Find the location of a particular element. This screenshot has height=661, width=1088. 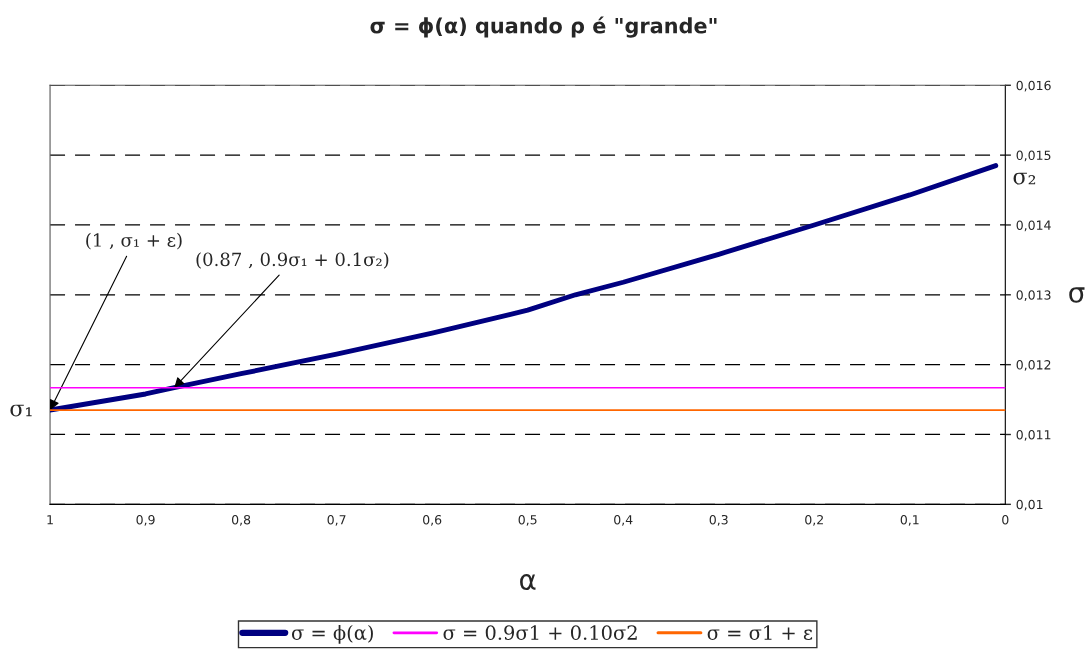

y-tick-label: 0,011 is located at coordinates (1033, 435).